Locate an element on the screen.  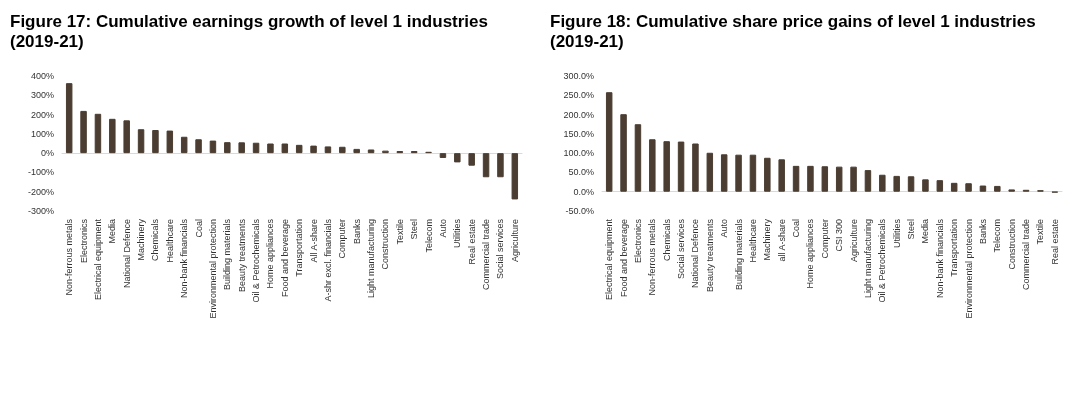
x-tick-label: all A-share is located at coordinates (781, 240).